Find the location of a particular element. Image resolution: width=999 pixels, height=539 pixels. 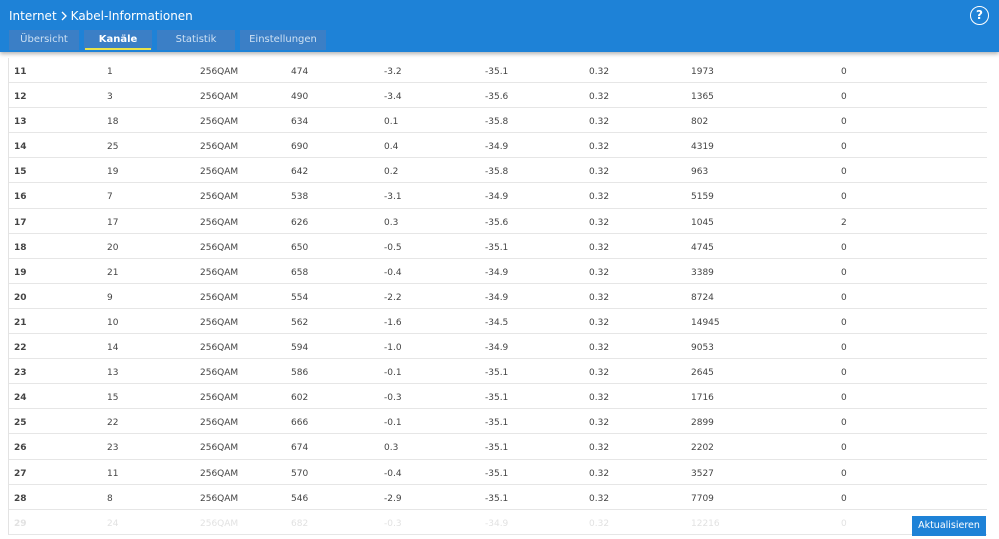

tabs: Übersicht Kanäle Statistik Einstellungen is located at coordinates (167, 40).